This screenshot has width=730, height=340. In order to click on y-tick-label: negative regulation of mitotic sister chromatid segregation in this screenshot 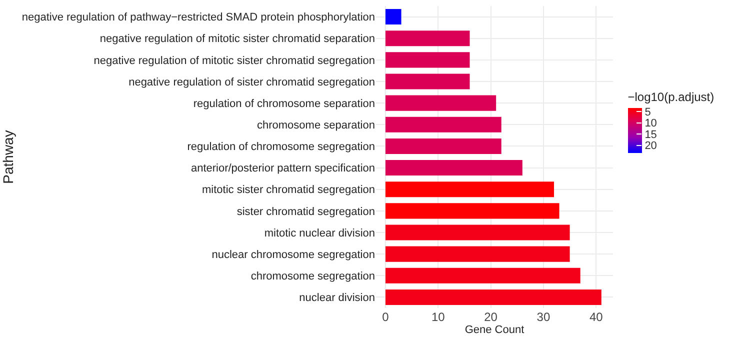, I will do `click(234, 60)`.